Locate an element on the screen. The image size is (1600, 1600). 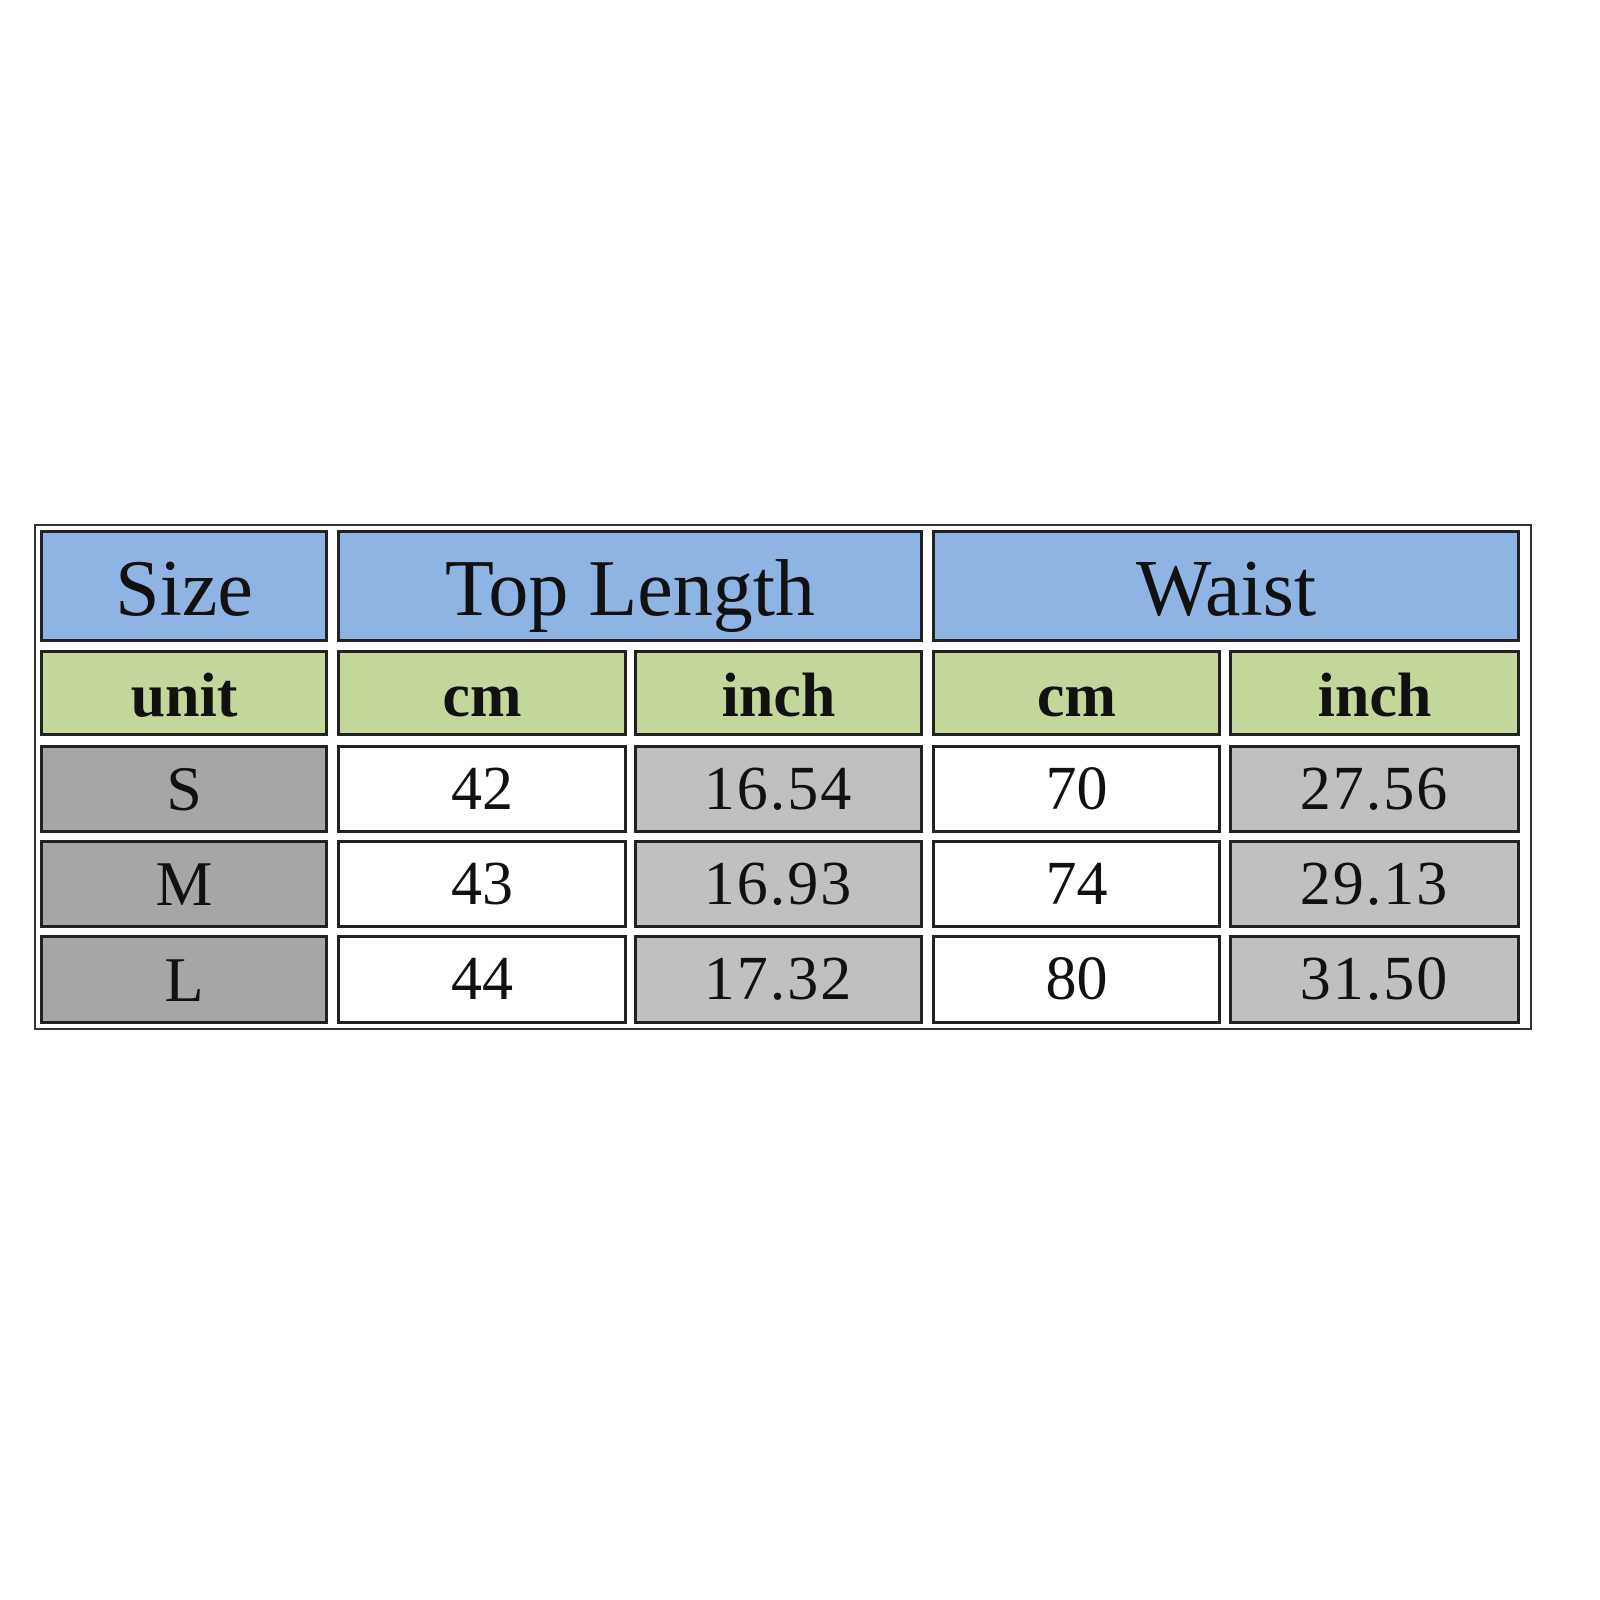
top-cm-cell: 43 is located at coordinates (482, 884).